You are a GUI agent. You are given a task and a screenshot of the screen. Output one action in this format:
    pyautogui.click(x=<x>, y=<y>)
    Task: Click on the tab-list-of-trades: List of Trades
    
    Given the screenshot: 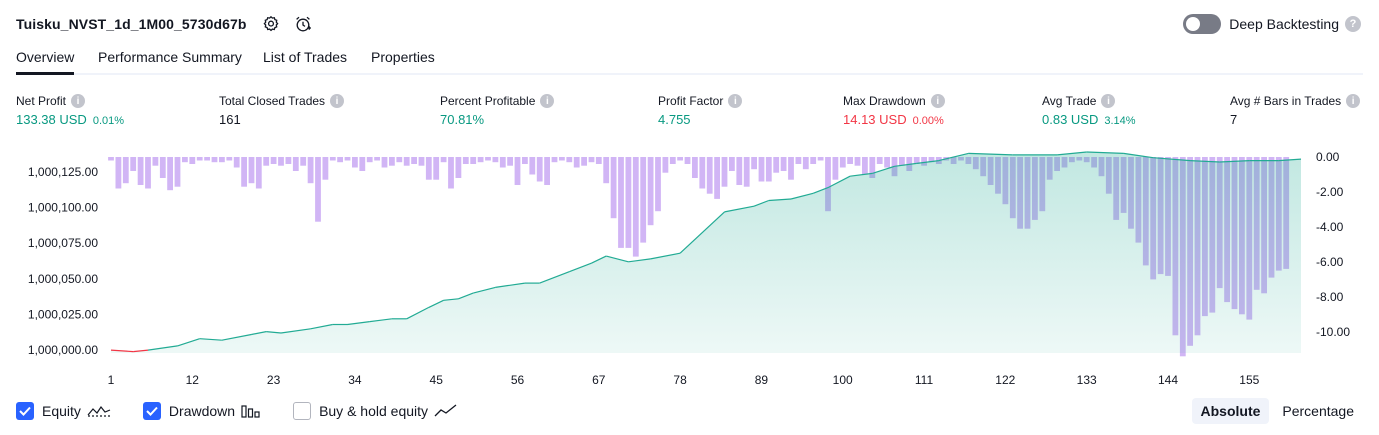 What is the action you would take?
    pyautogui.click(x=305, y=57)
    